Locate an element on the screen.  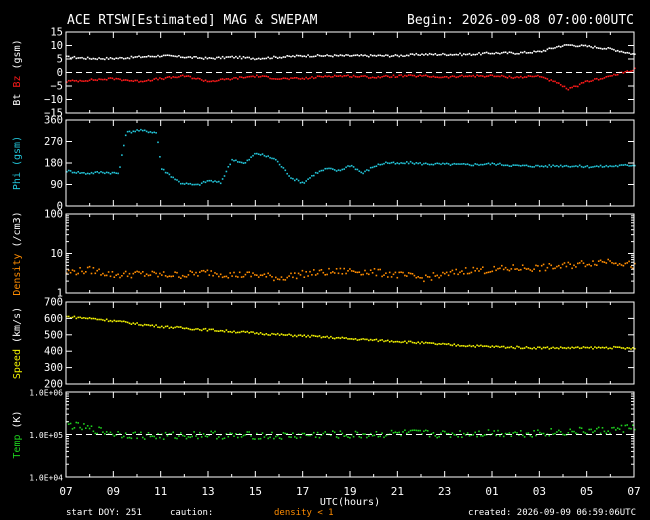
y-tick-label: 200 is located at coordinates (53, 385).